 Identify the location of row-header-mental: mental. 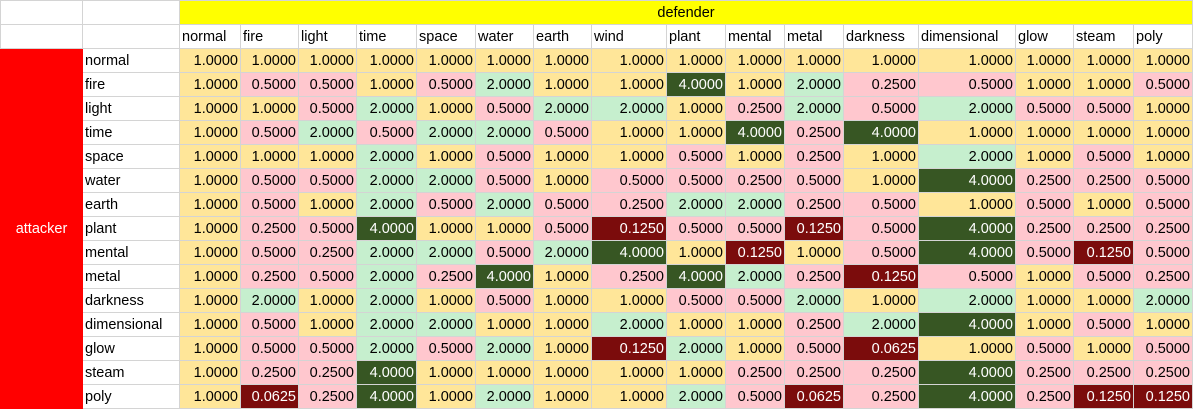
(131, 252).